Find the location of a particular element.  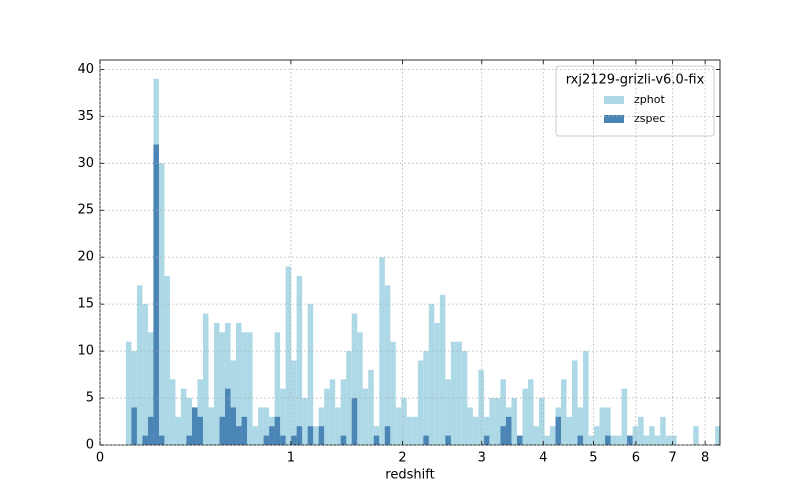

y-tick-label: 5 is located at coordinates (90, 398).